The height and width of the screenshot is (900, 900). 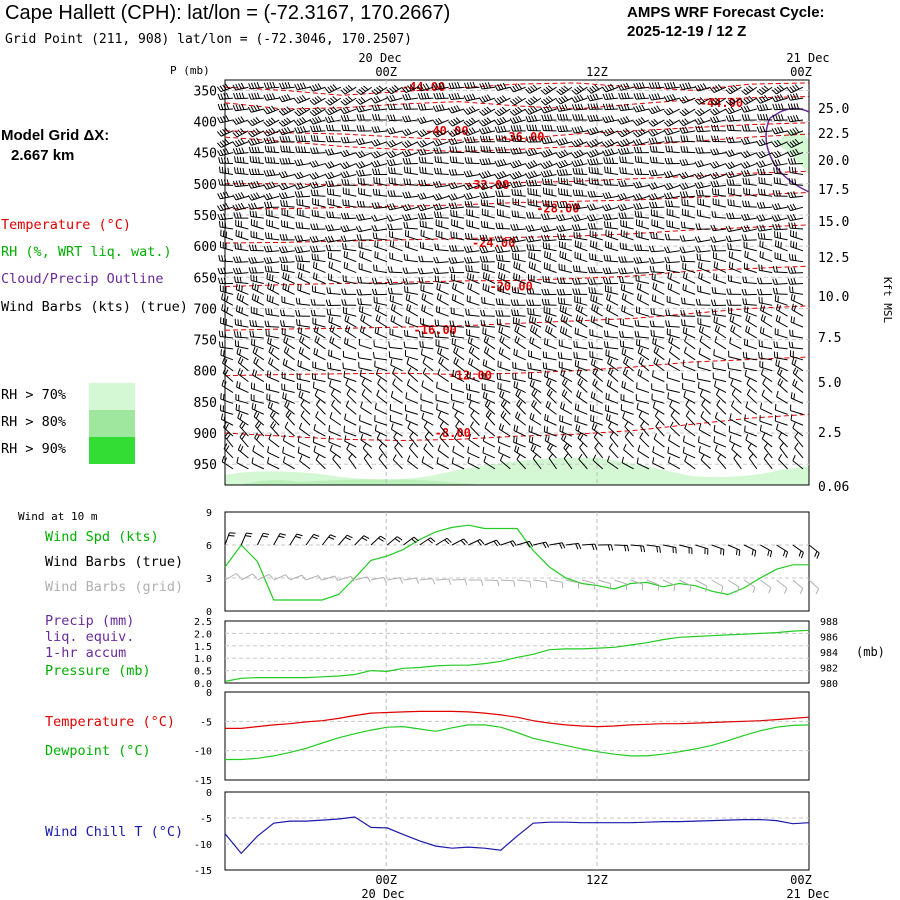 What do you see at coordinates (205, 341) in the screenshot?
I see `pressure-tick-label: 750` at bounding box center [205, 341].